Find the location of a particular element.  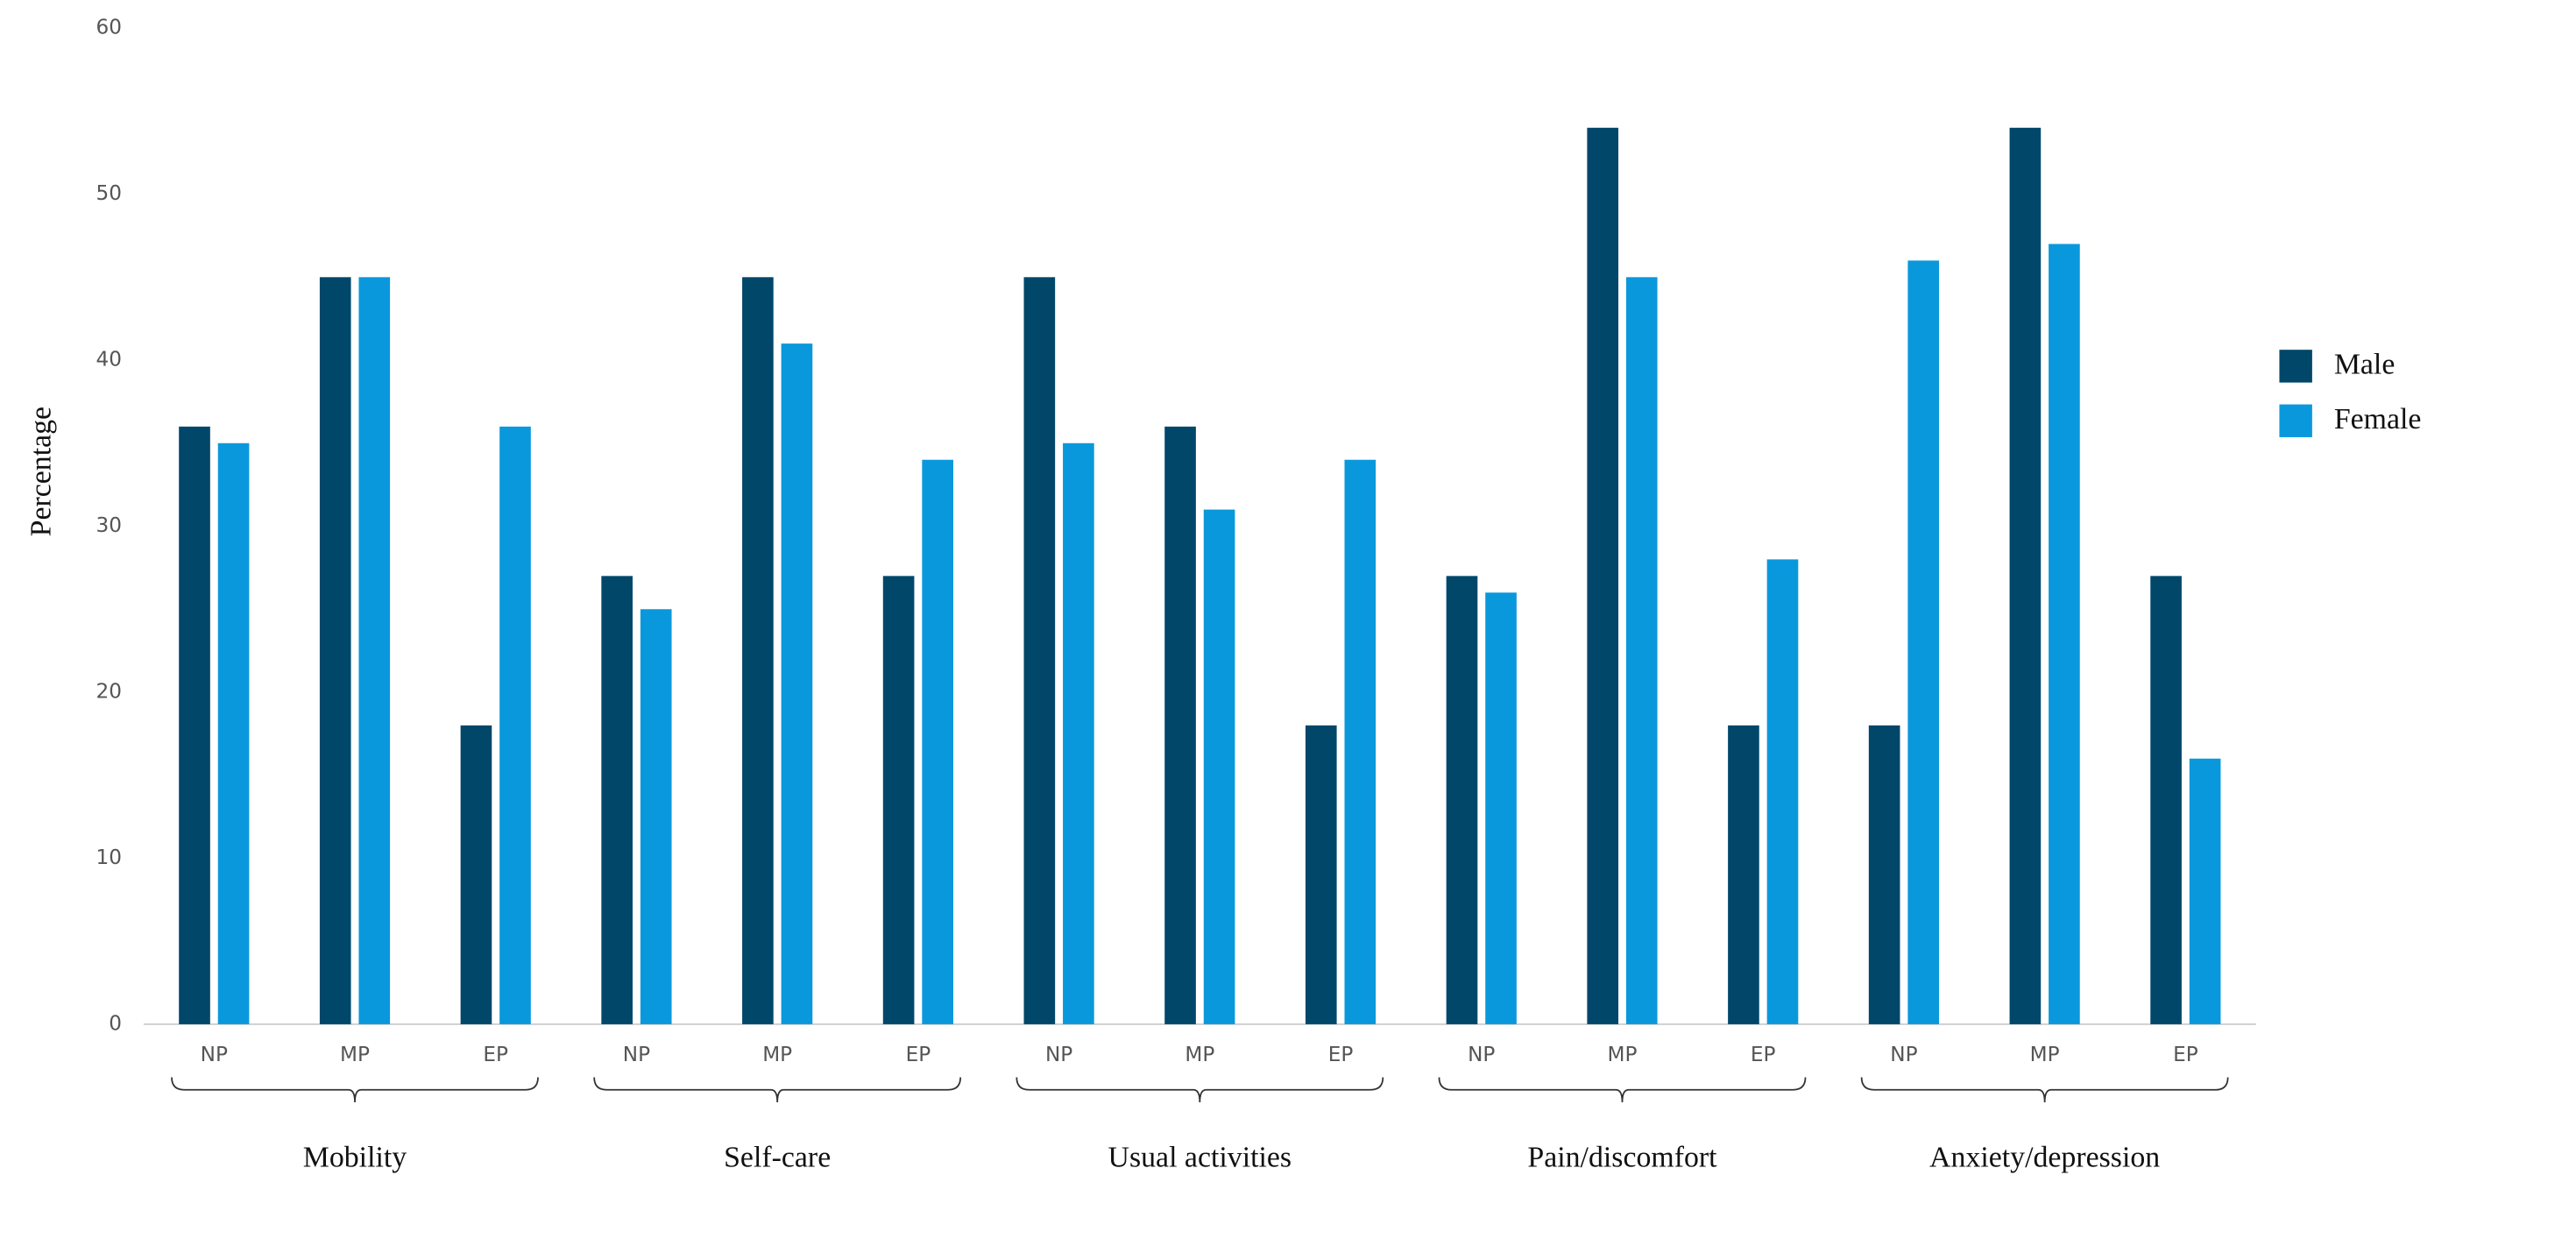

y-axis-label: Percentage is located at coordinates (41, 471).